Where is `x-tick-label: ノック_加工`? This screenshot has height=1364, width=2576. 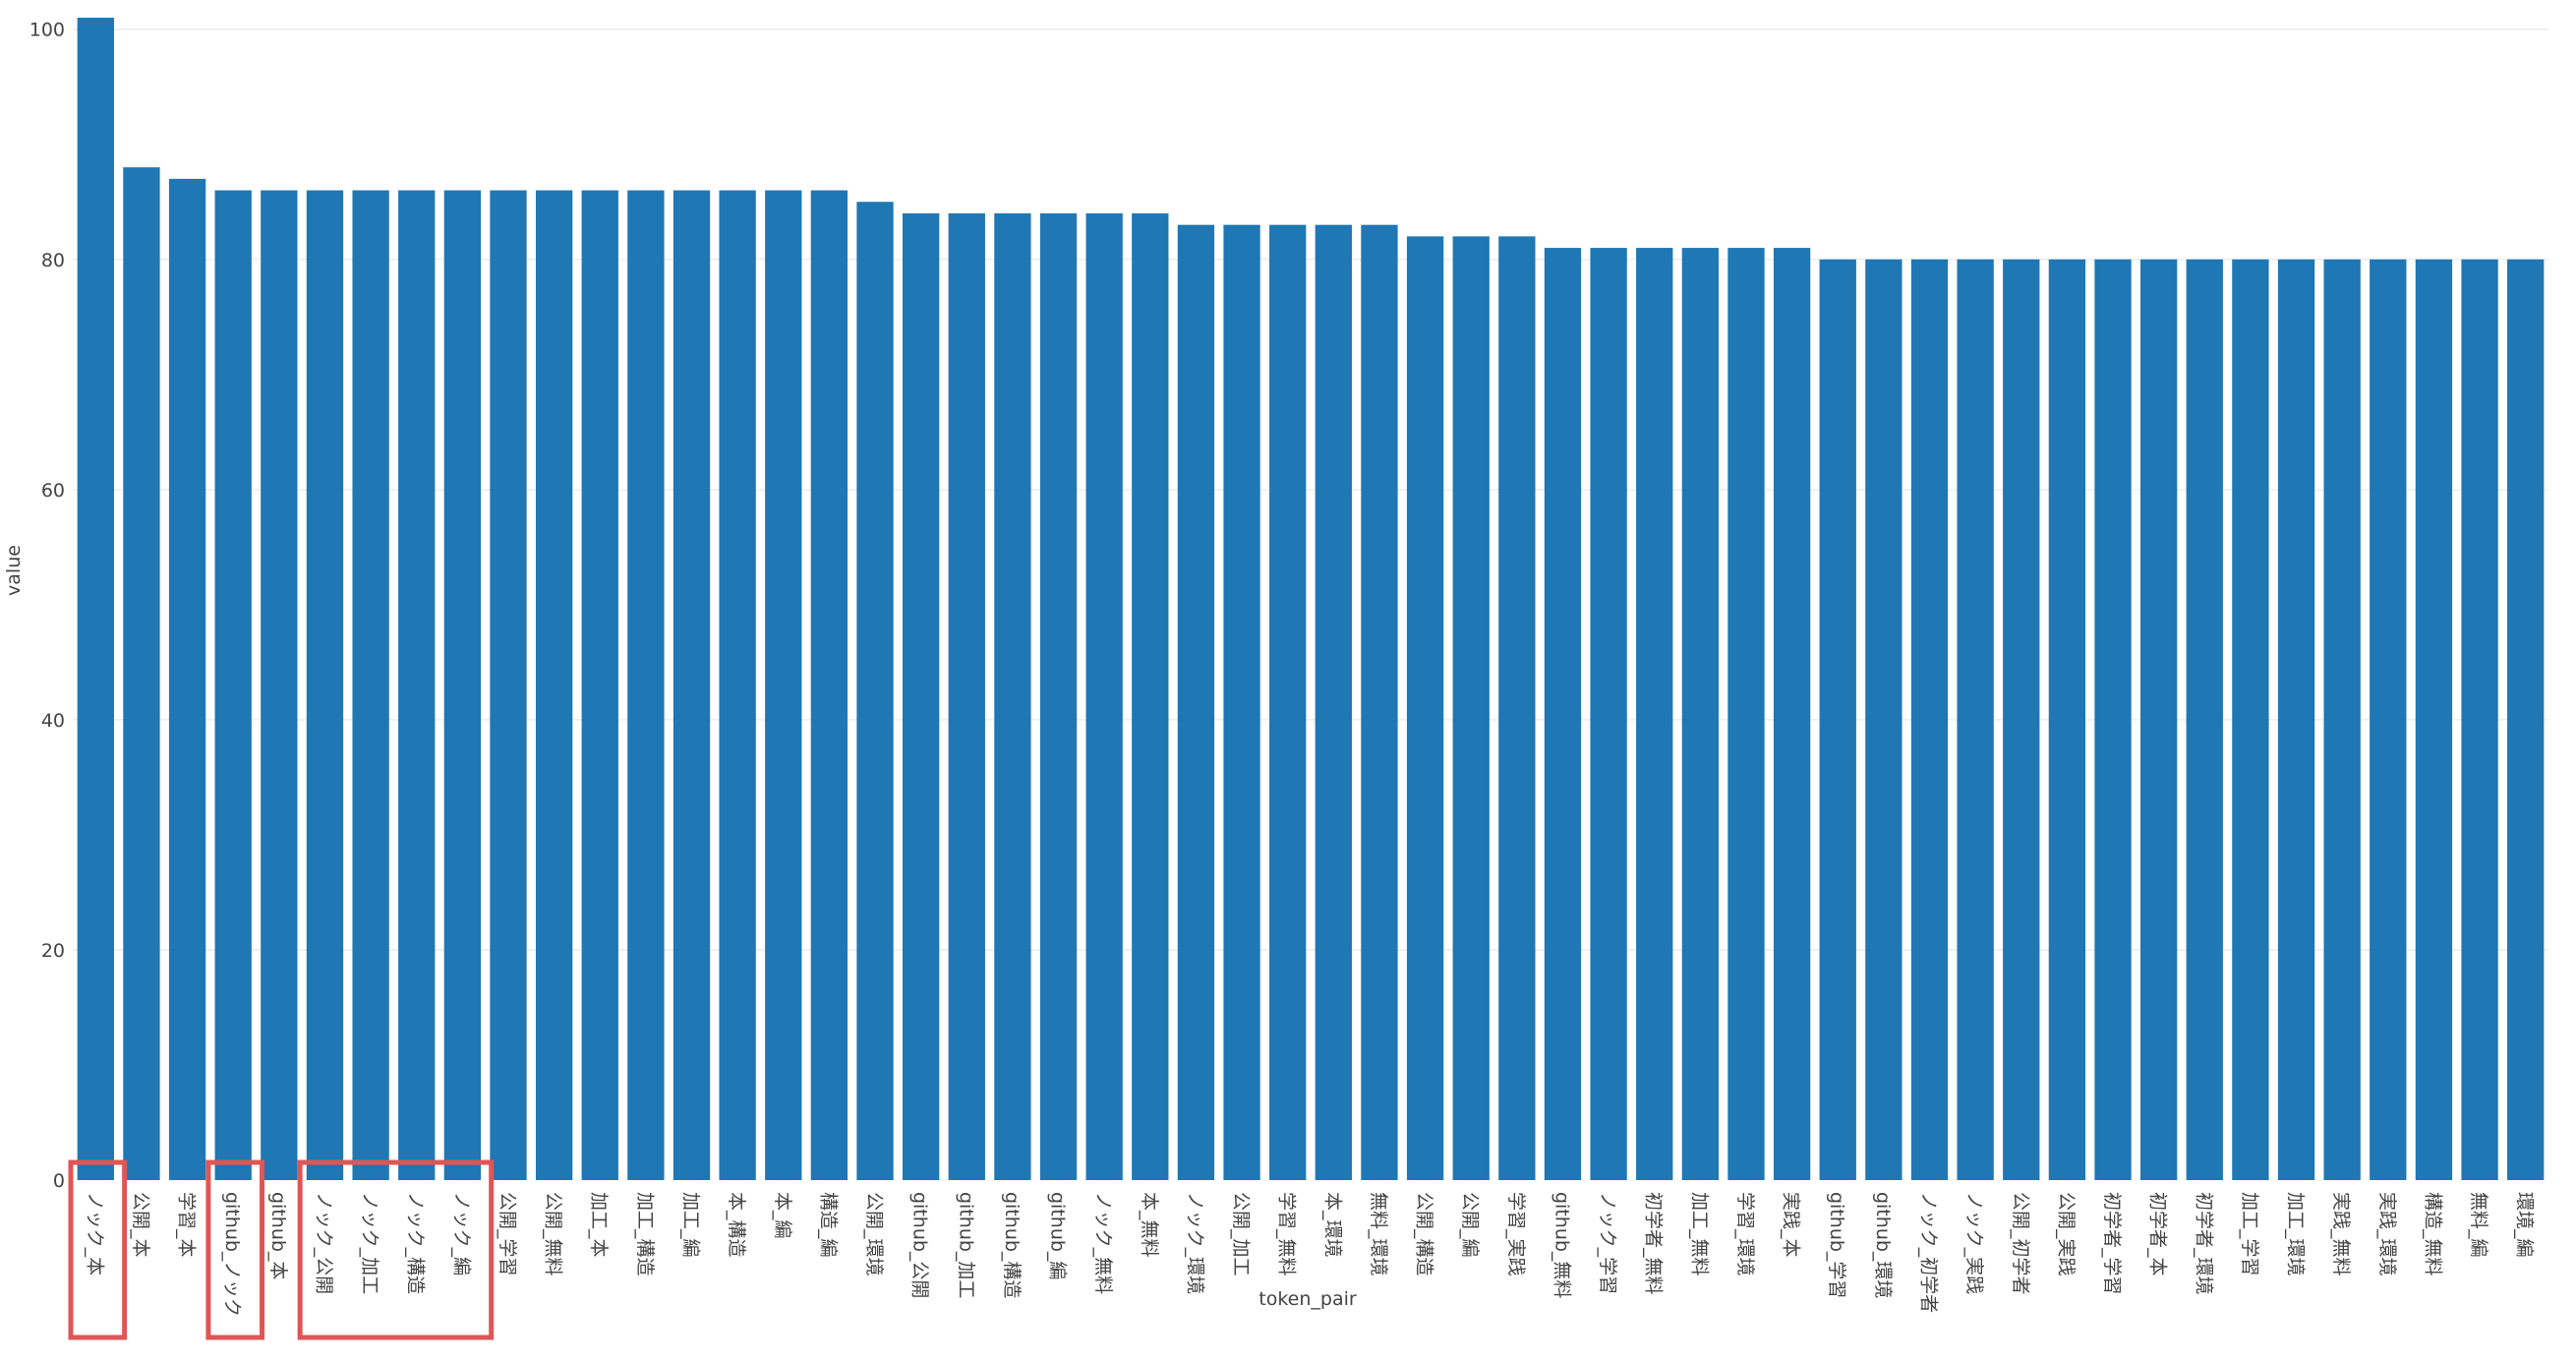
x-tick-label: ノック_加工 is located at coordinates (370, 1243).